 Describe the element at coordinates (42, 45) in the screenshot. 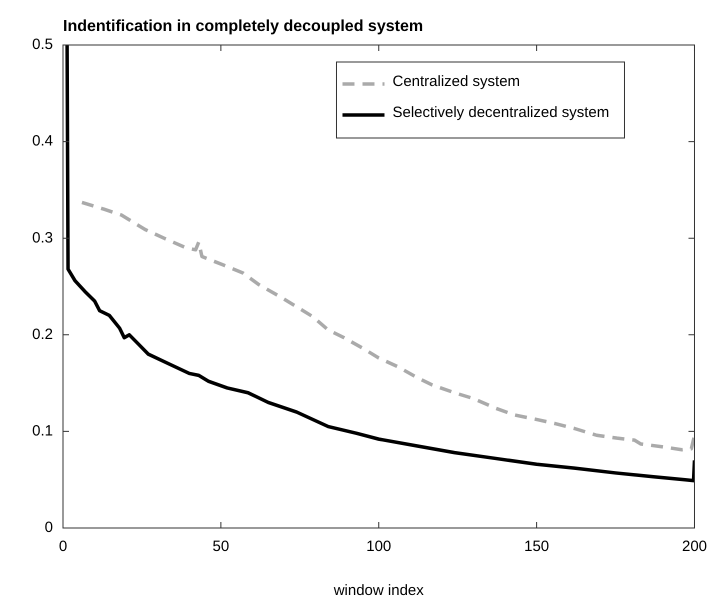

I see `y-tick-label: 0.5` at that location.